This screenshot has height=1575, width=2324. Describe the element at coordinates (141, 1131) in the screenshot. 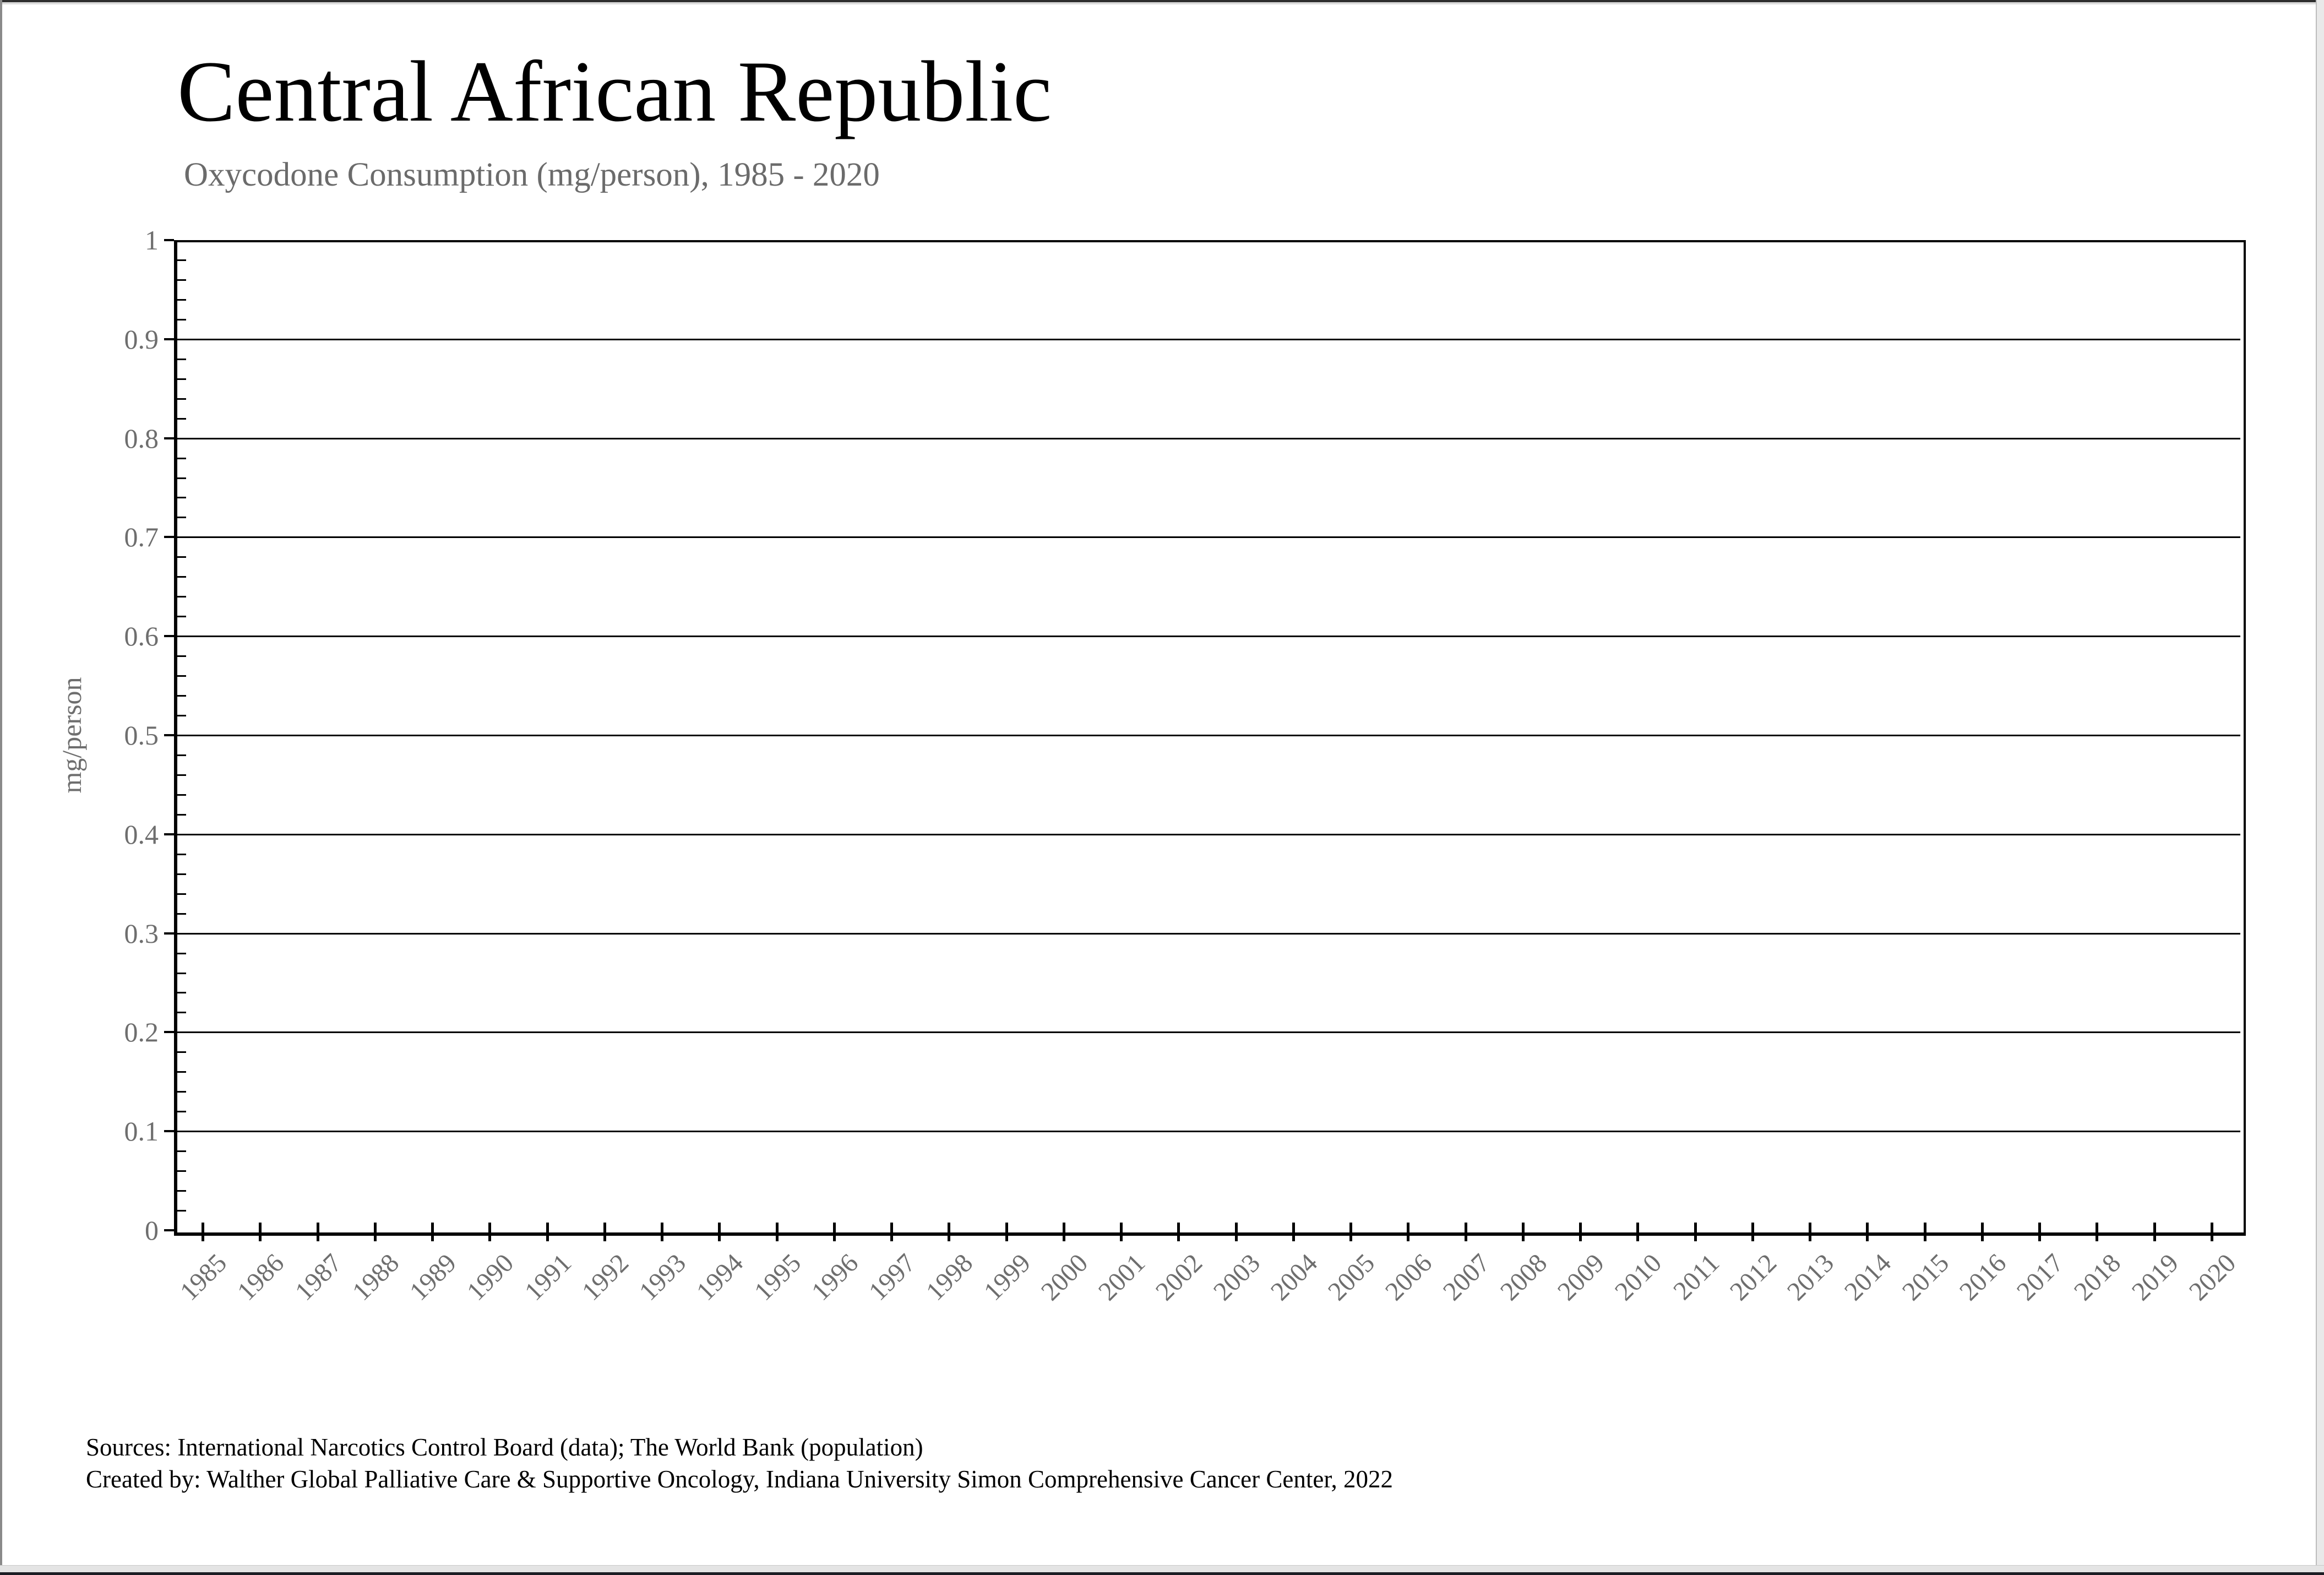

I see `y-tick-label: 0.1` at that location.